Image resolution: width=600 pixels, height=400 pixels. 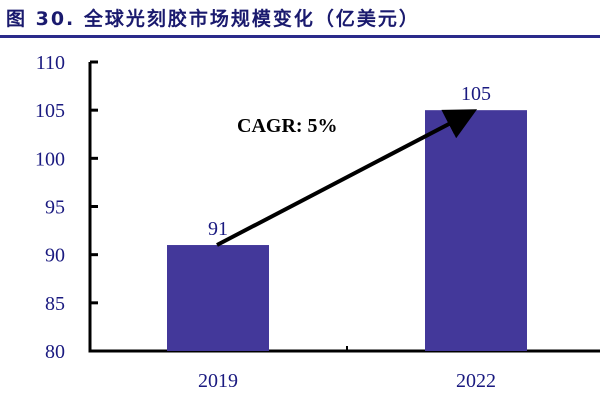 What do you see at coordinates (55, 304) in the screenshot?
I see `y-tick-label: 85` at bounding box center [55, 304].